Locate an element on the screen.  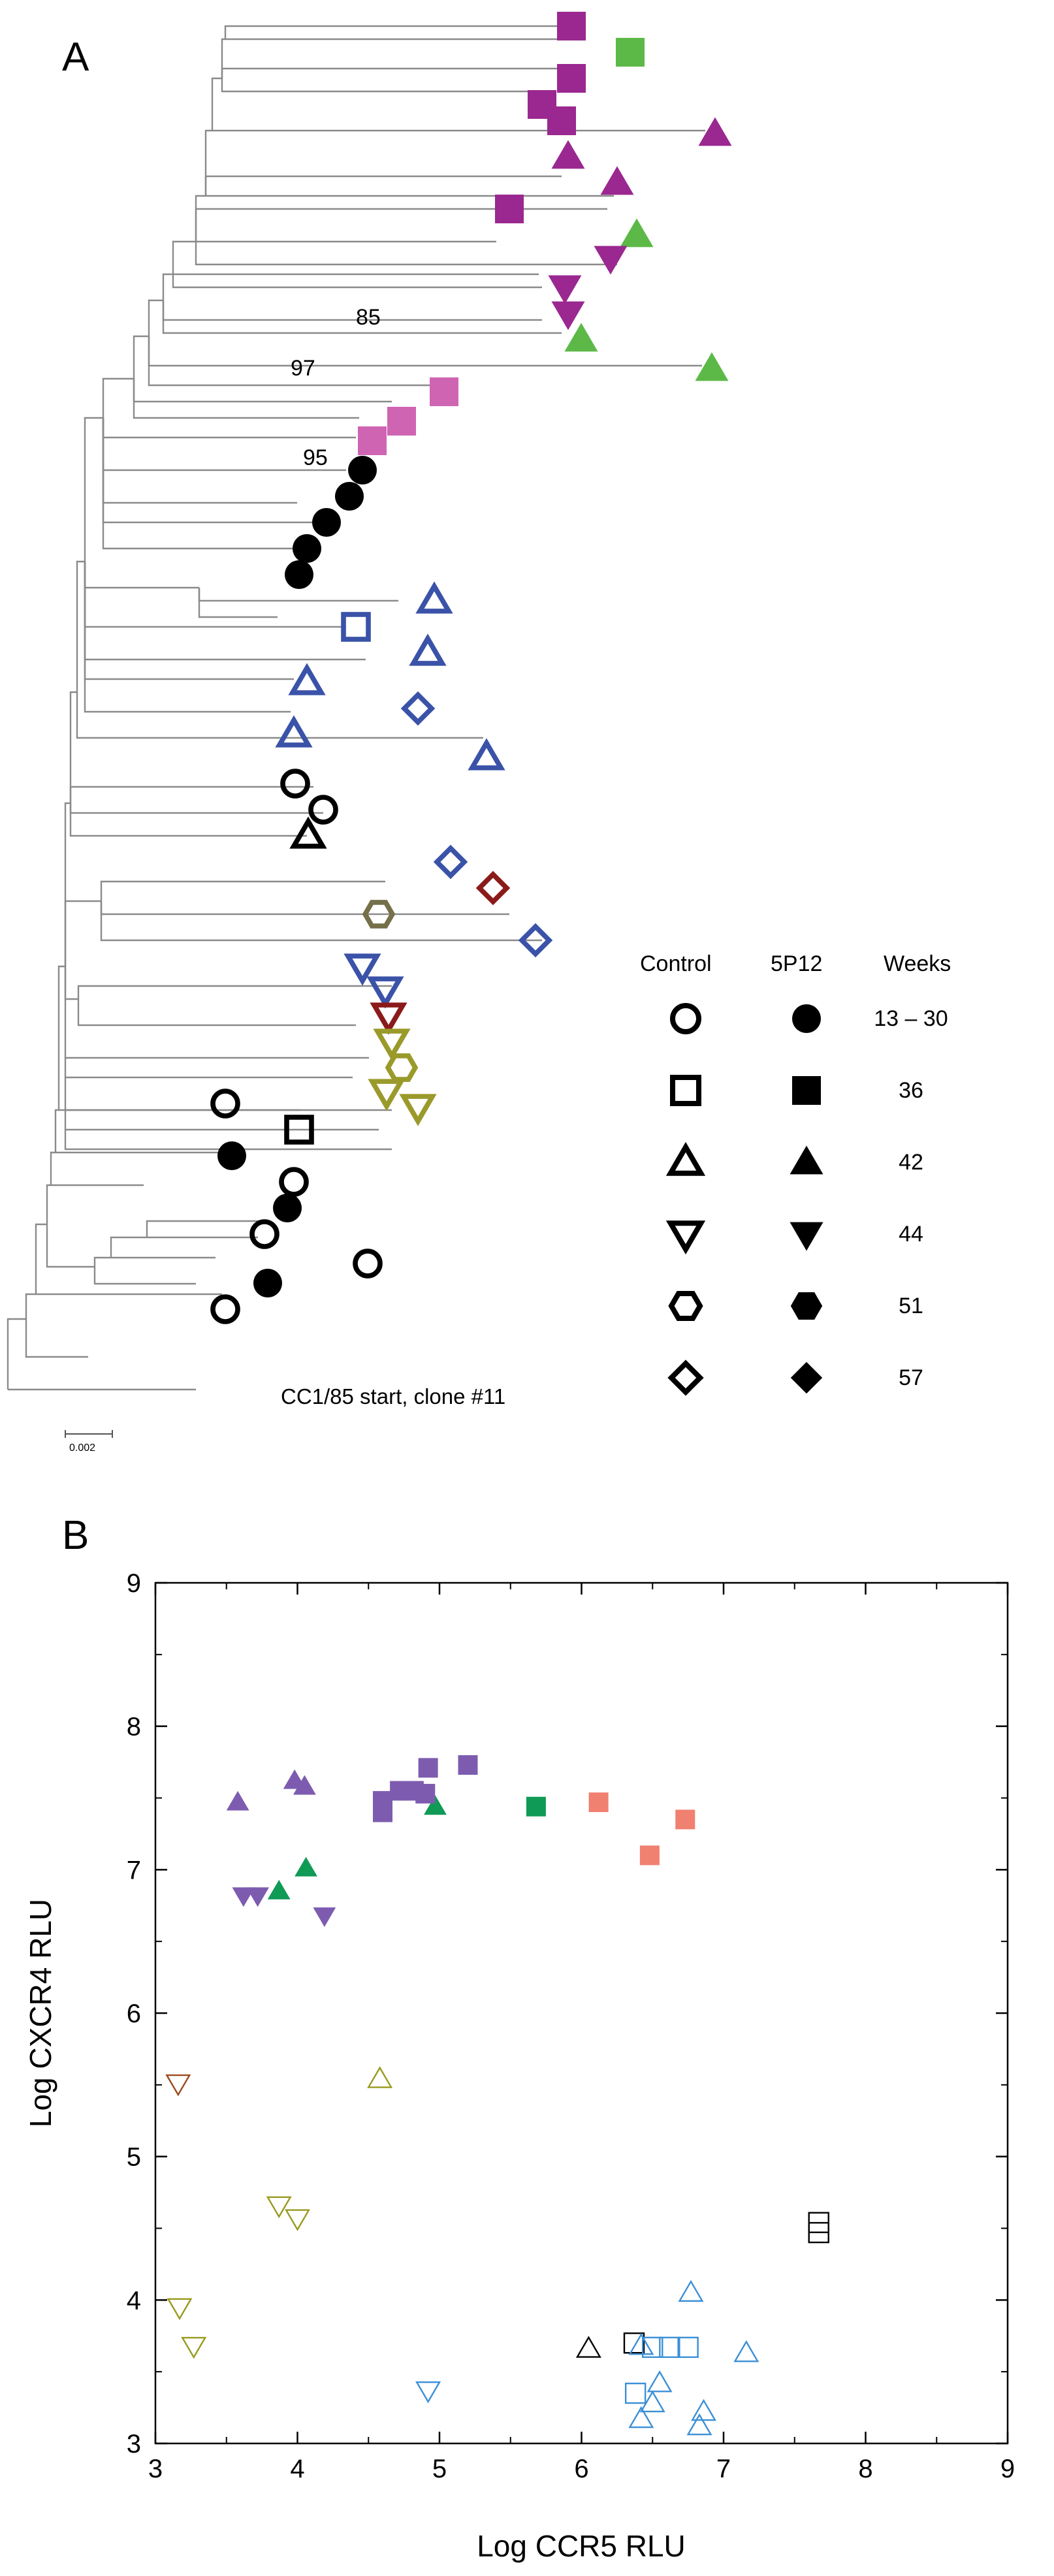
legend-5p12-diamond-icon is located at coordinates (806, 1378).